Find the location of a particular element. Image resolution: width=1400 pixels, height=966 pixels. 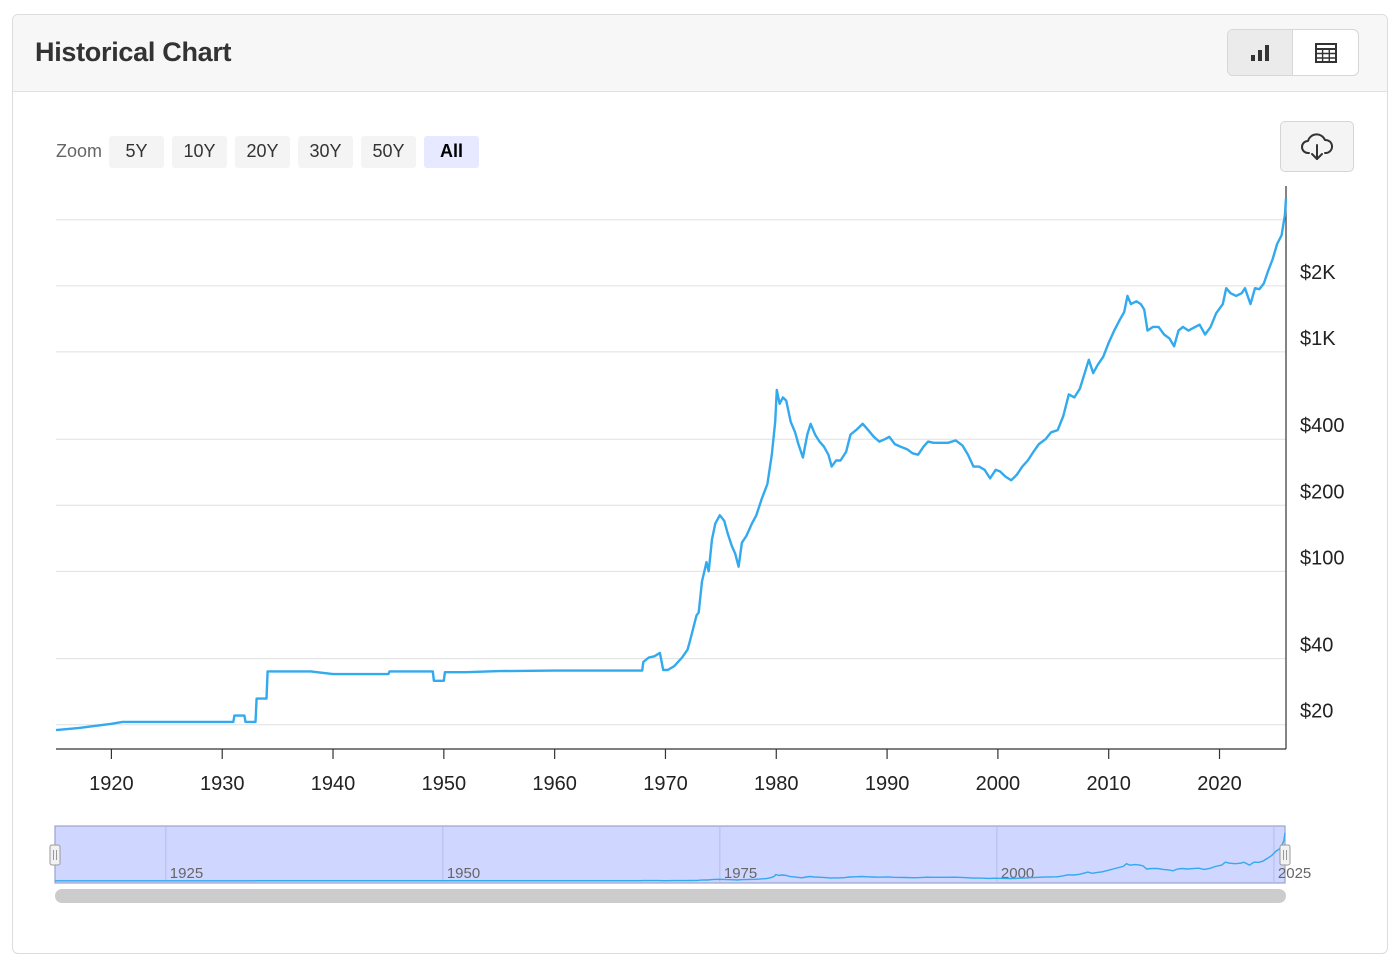

zoom-bar: Zoom 5Y 10Y 20Y 30Y 50Y All is located at coordinates (271, 151).